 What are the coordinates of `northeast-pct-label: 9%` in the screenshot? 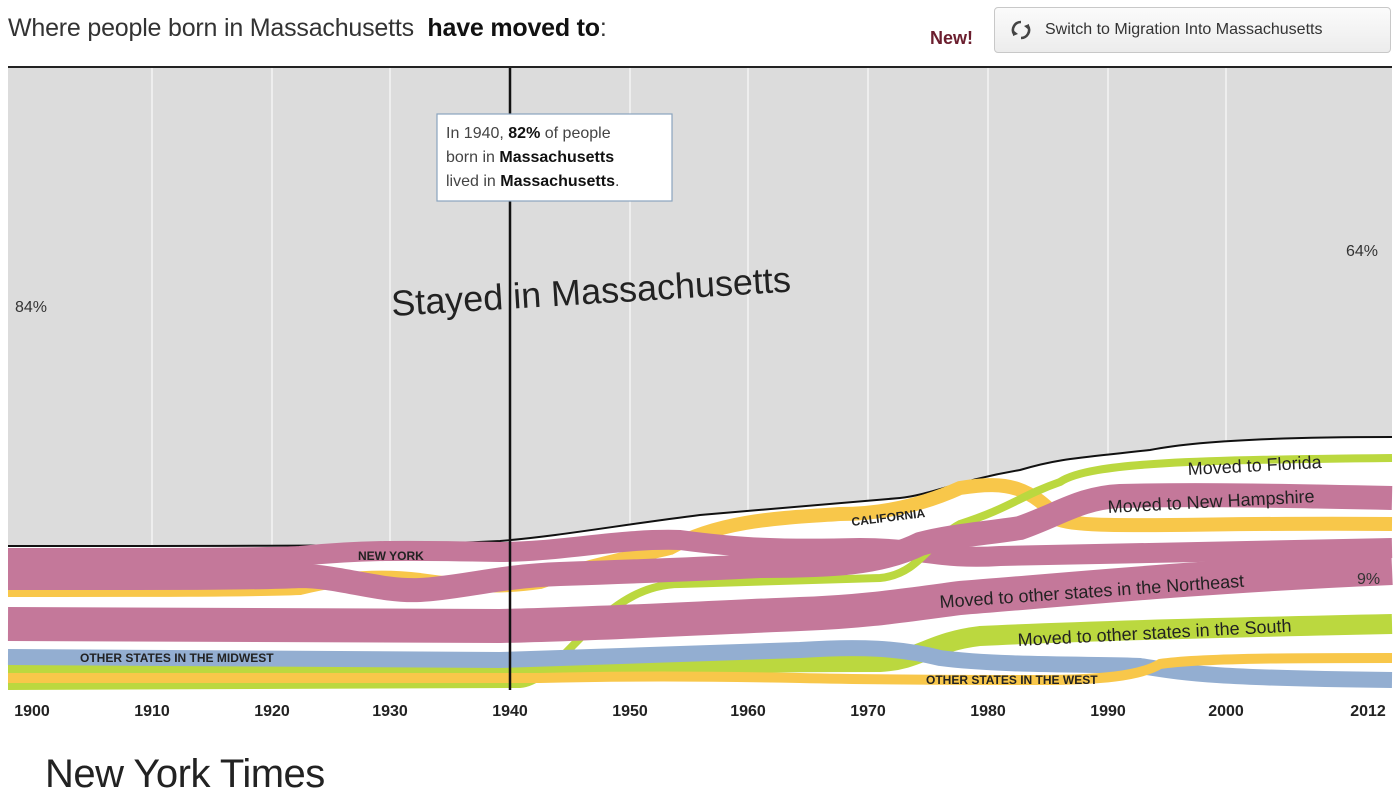 It's located at (1368, 579).